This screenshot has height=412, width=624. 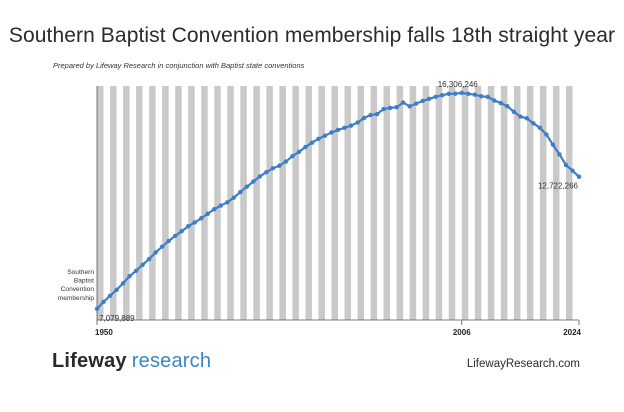 I want to click on x-tick-label: 1950, so click(x=104, y=332).